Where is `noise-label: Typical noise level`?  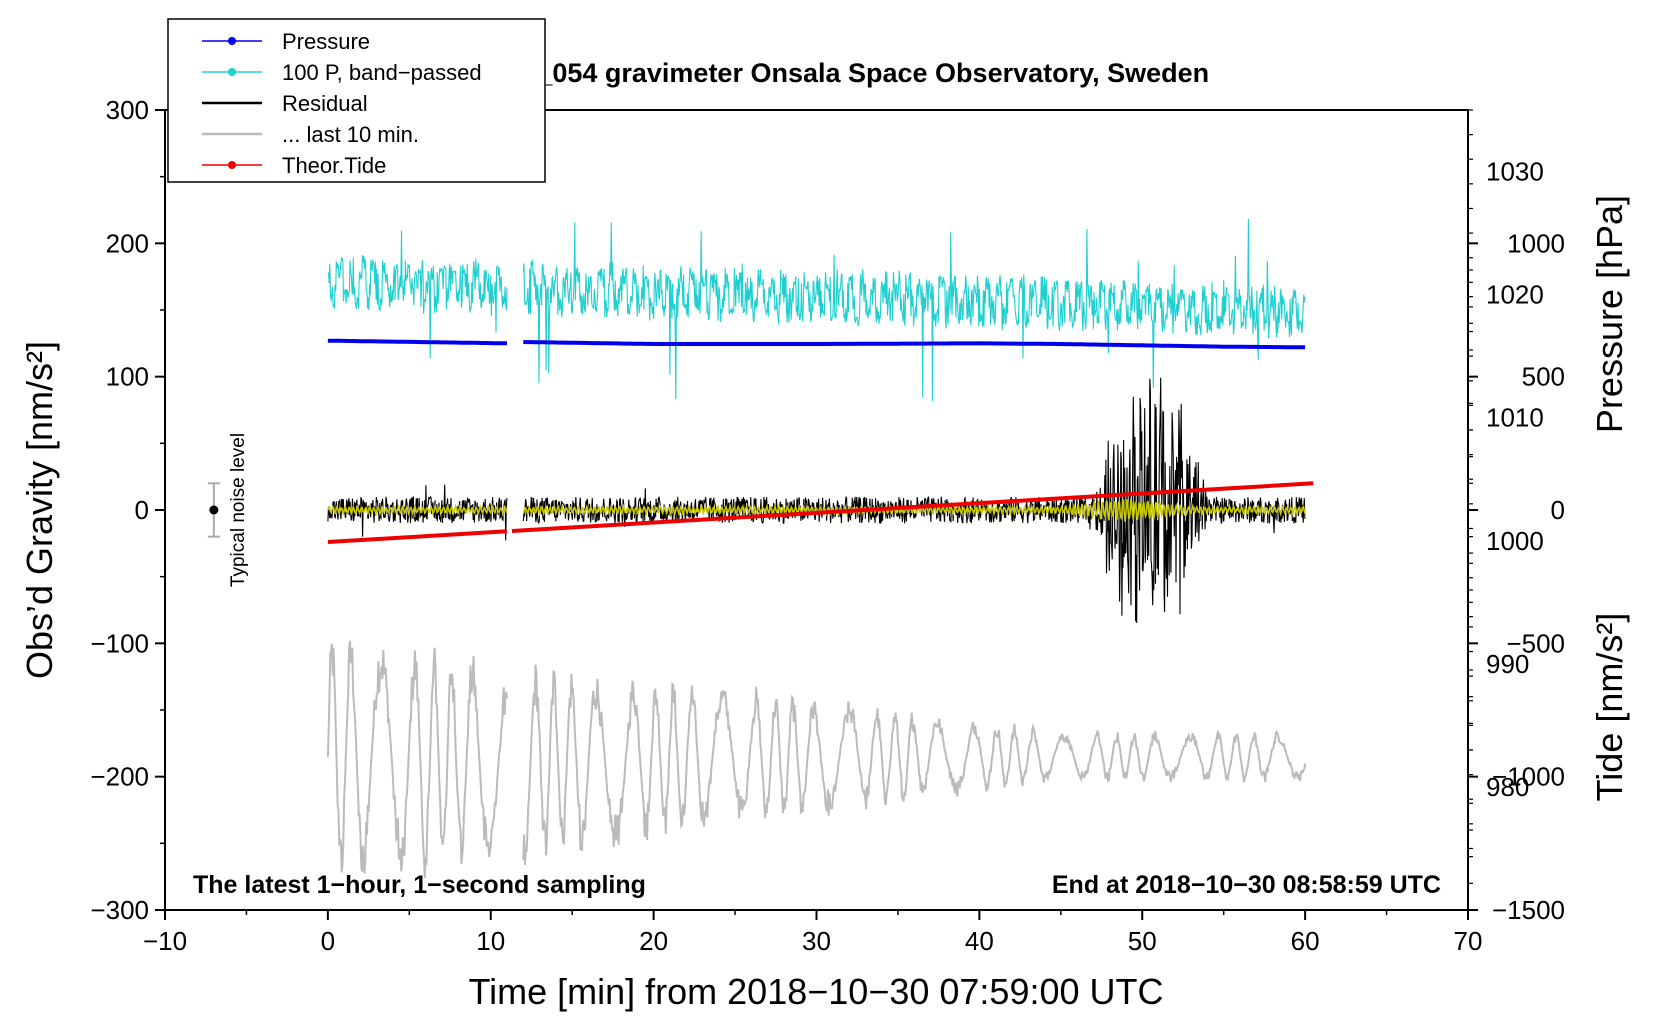 noise-label: Typical noise level is located at coordinates (238, 510).